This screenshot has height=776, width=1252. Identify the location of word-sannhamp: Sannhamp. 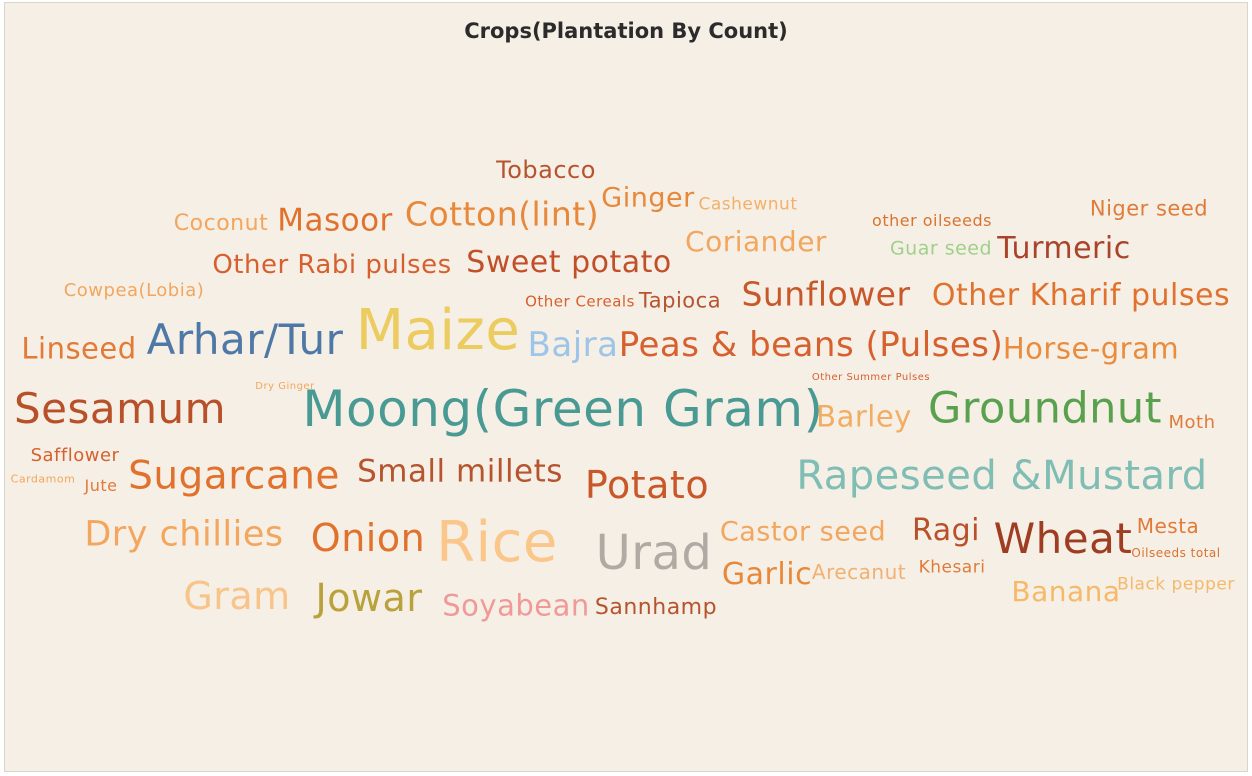
(656, 607).